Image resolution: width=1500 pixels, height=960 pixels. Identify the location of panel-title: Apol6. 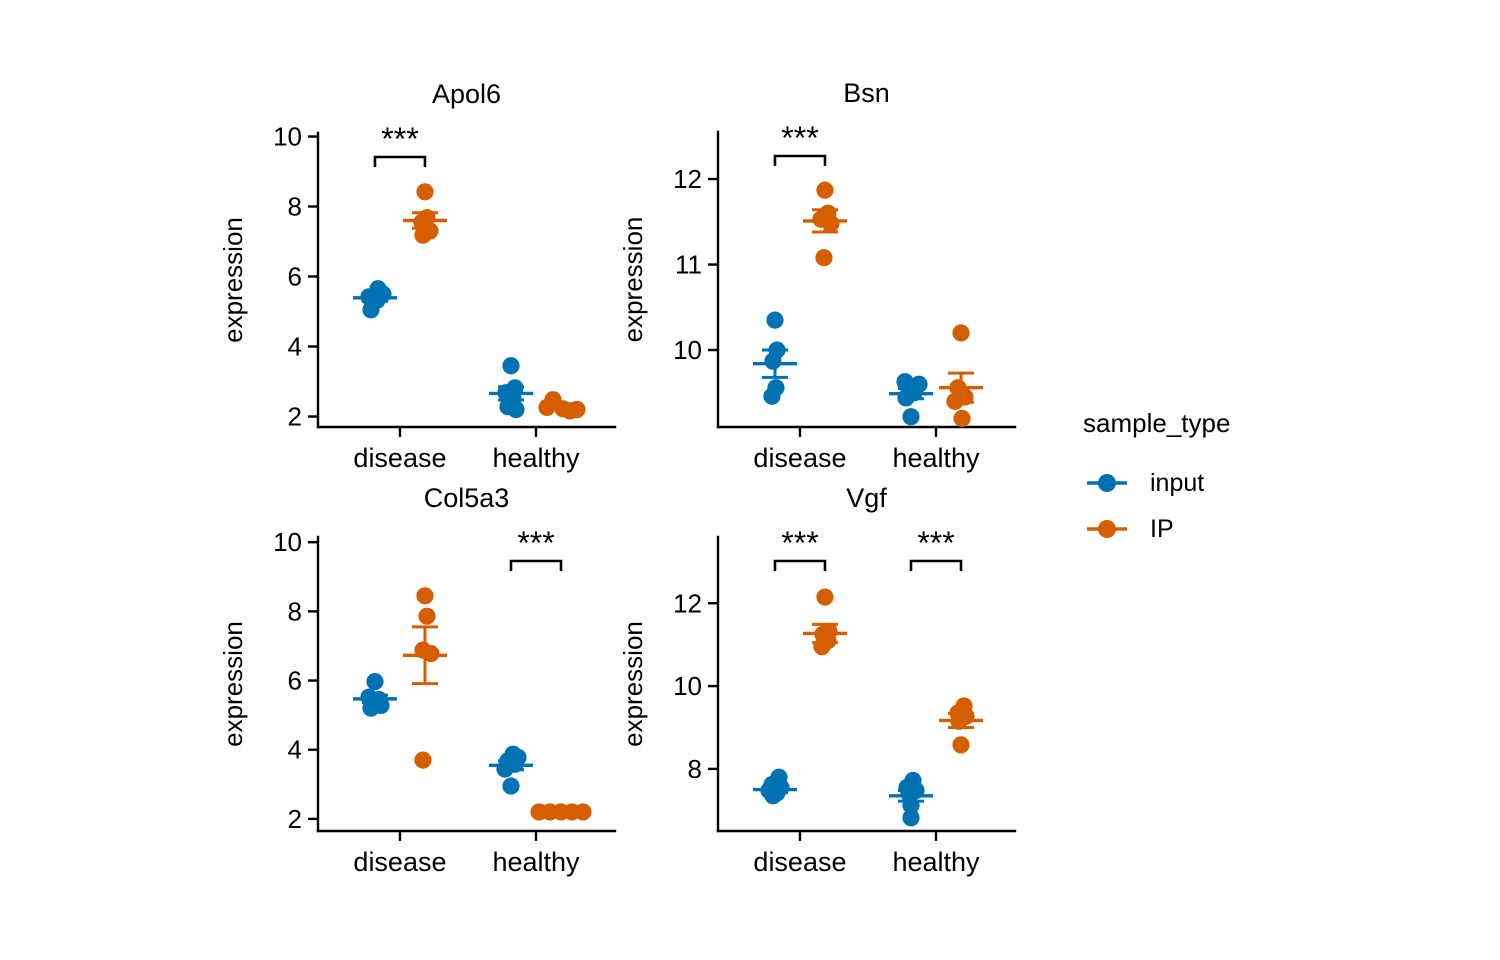
(466, 94).